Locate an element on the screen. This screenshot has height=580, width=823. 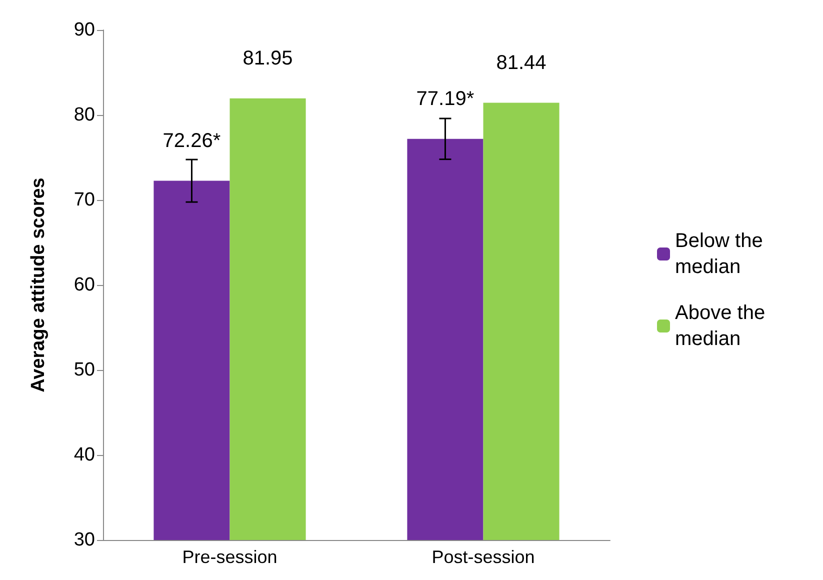
y-tick-label: 40 is located at coordinates (84, 455).